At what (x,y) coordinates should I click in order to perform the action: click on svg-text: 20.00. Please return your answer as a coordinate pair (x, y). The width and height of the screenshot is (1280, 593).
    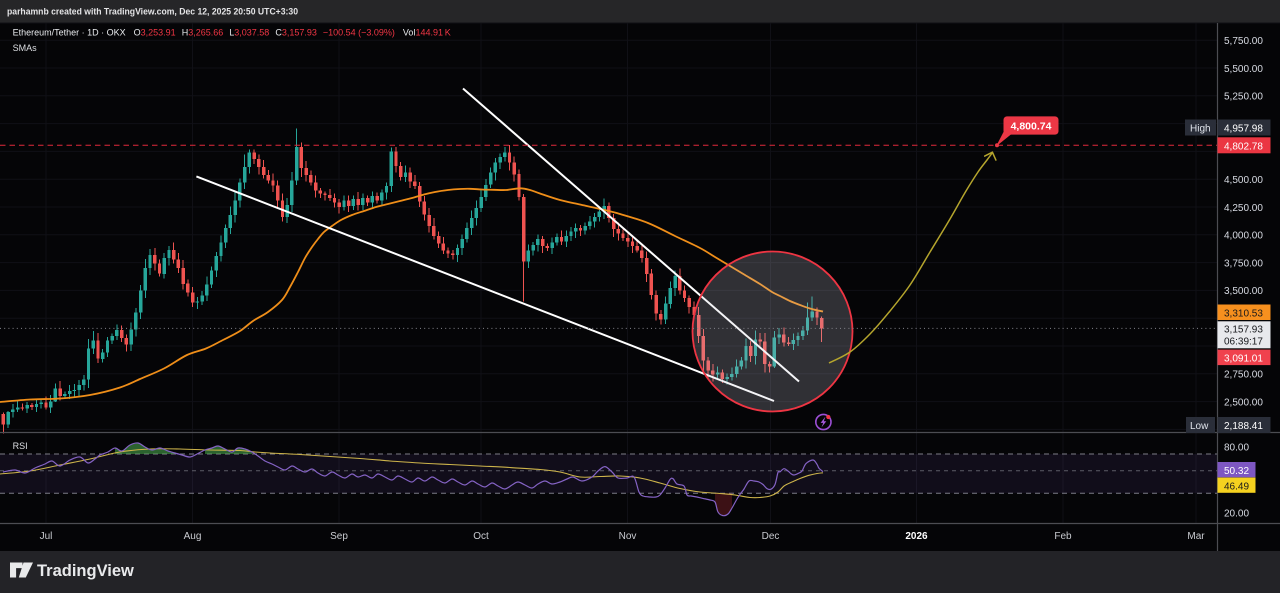
    Looking at the image, I should click on (1236, 513).